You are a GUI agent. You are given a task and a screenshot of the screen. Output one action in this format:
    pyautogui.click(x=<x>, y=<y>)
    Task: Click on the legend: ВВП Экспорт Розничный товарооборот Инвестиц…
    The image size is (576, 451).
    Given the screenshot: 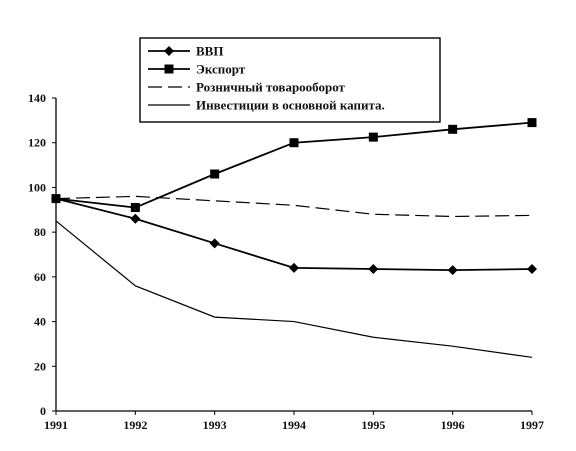 What is the action you would take?
    pyautogui.click(x=290, y=80)
    